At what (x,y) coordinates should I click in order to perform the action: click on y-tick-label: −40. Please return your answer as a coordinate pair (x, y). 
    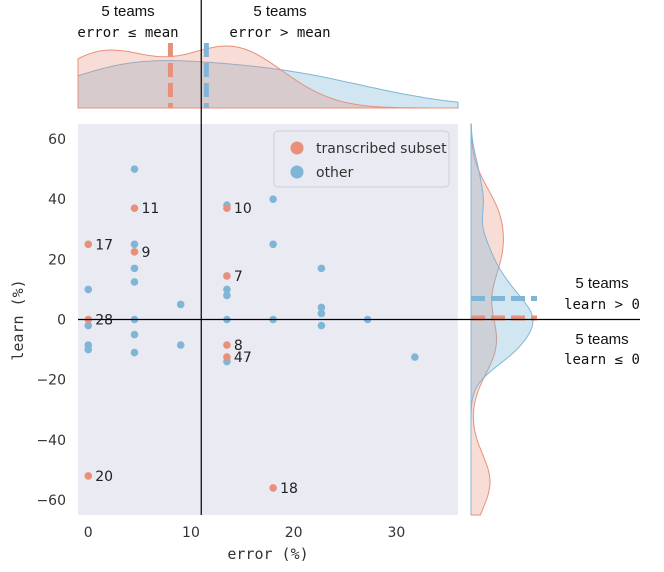
    Looking at the image, I should click on (51, 441).